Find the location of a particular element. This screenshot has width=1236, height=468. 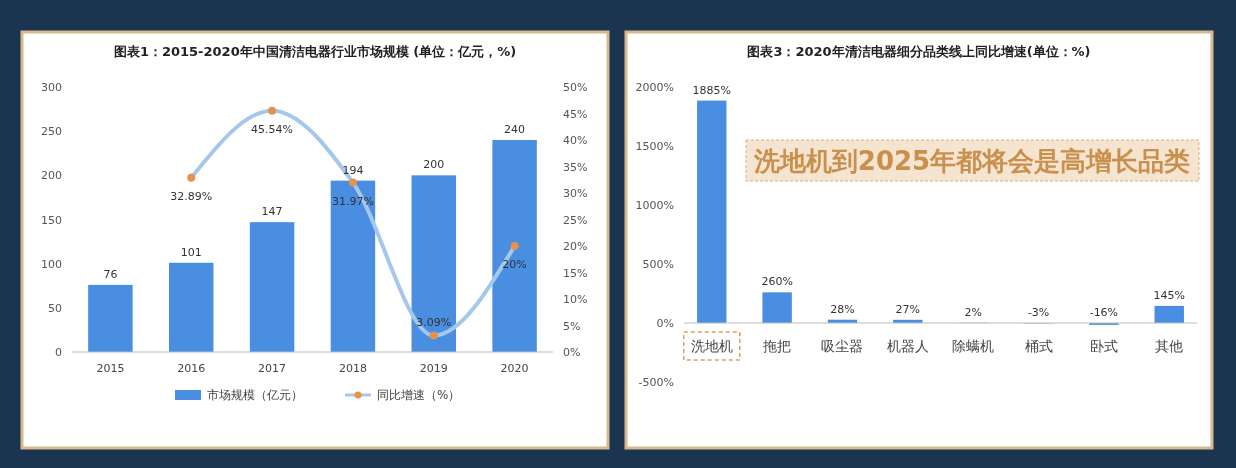

y2-tick-label: 45% is located at coordinates (575, 114).